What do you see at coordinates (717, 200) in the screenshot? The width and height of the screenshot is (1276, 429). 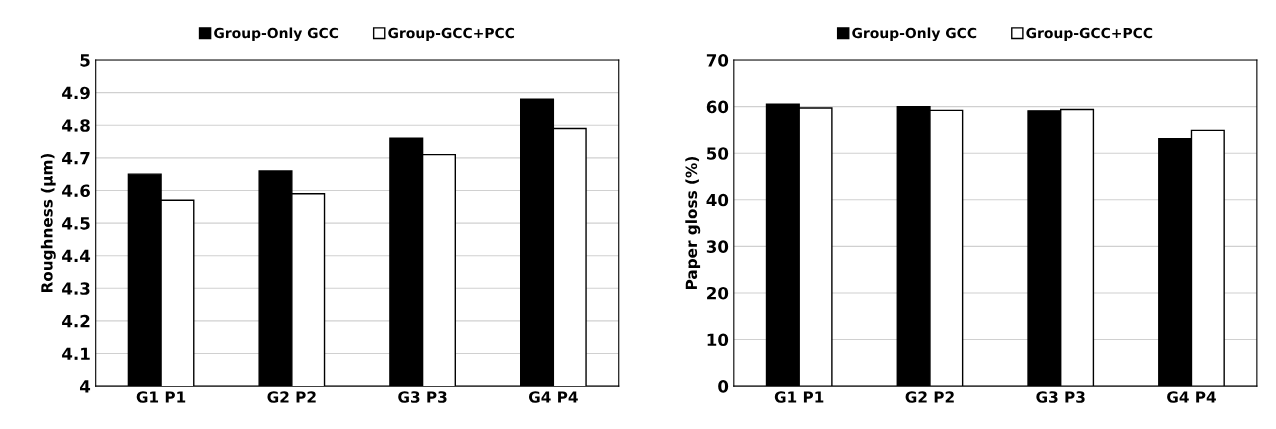 I see `y-tick-label: 40` at bounding box center [717, 200].